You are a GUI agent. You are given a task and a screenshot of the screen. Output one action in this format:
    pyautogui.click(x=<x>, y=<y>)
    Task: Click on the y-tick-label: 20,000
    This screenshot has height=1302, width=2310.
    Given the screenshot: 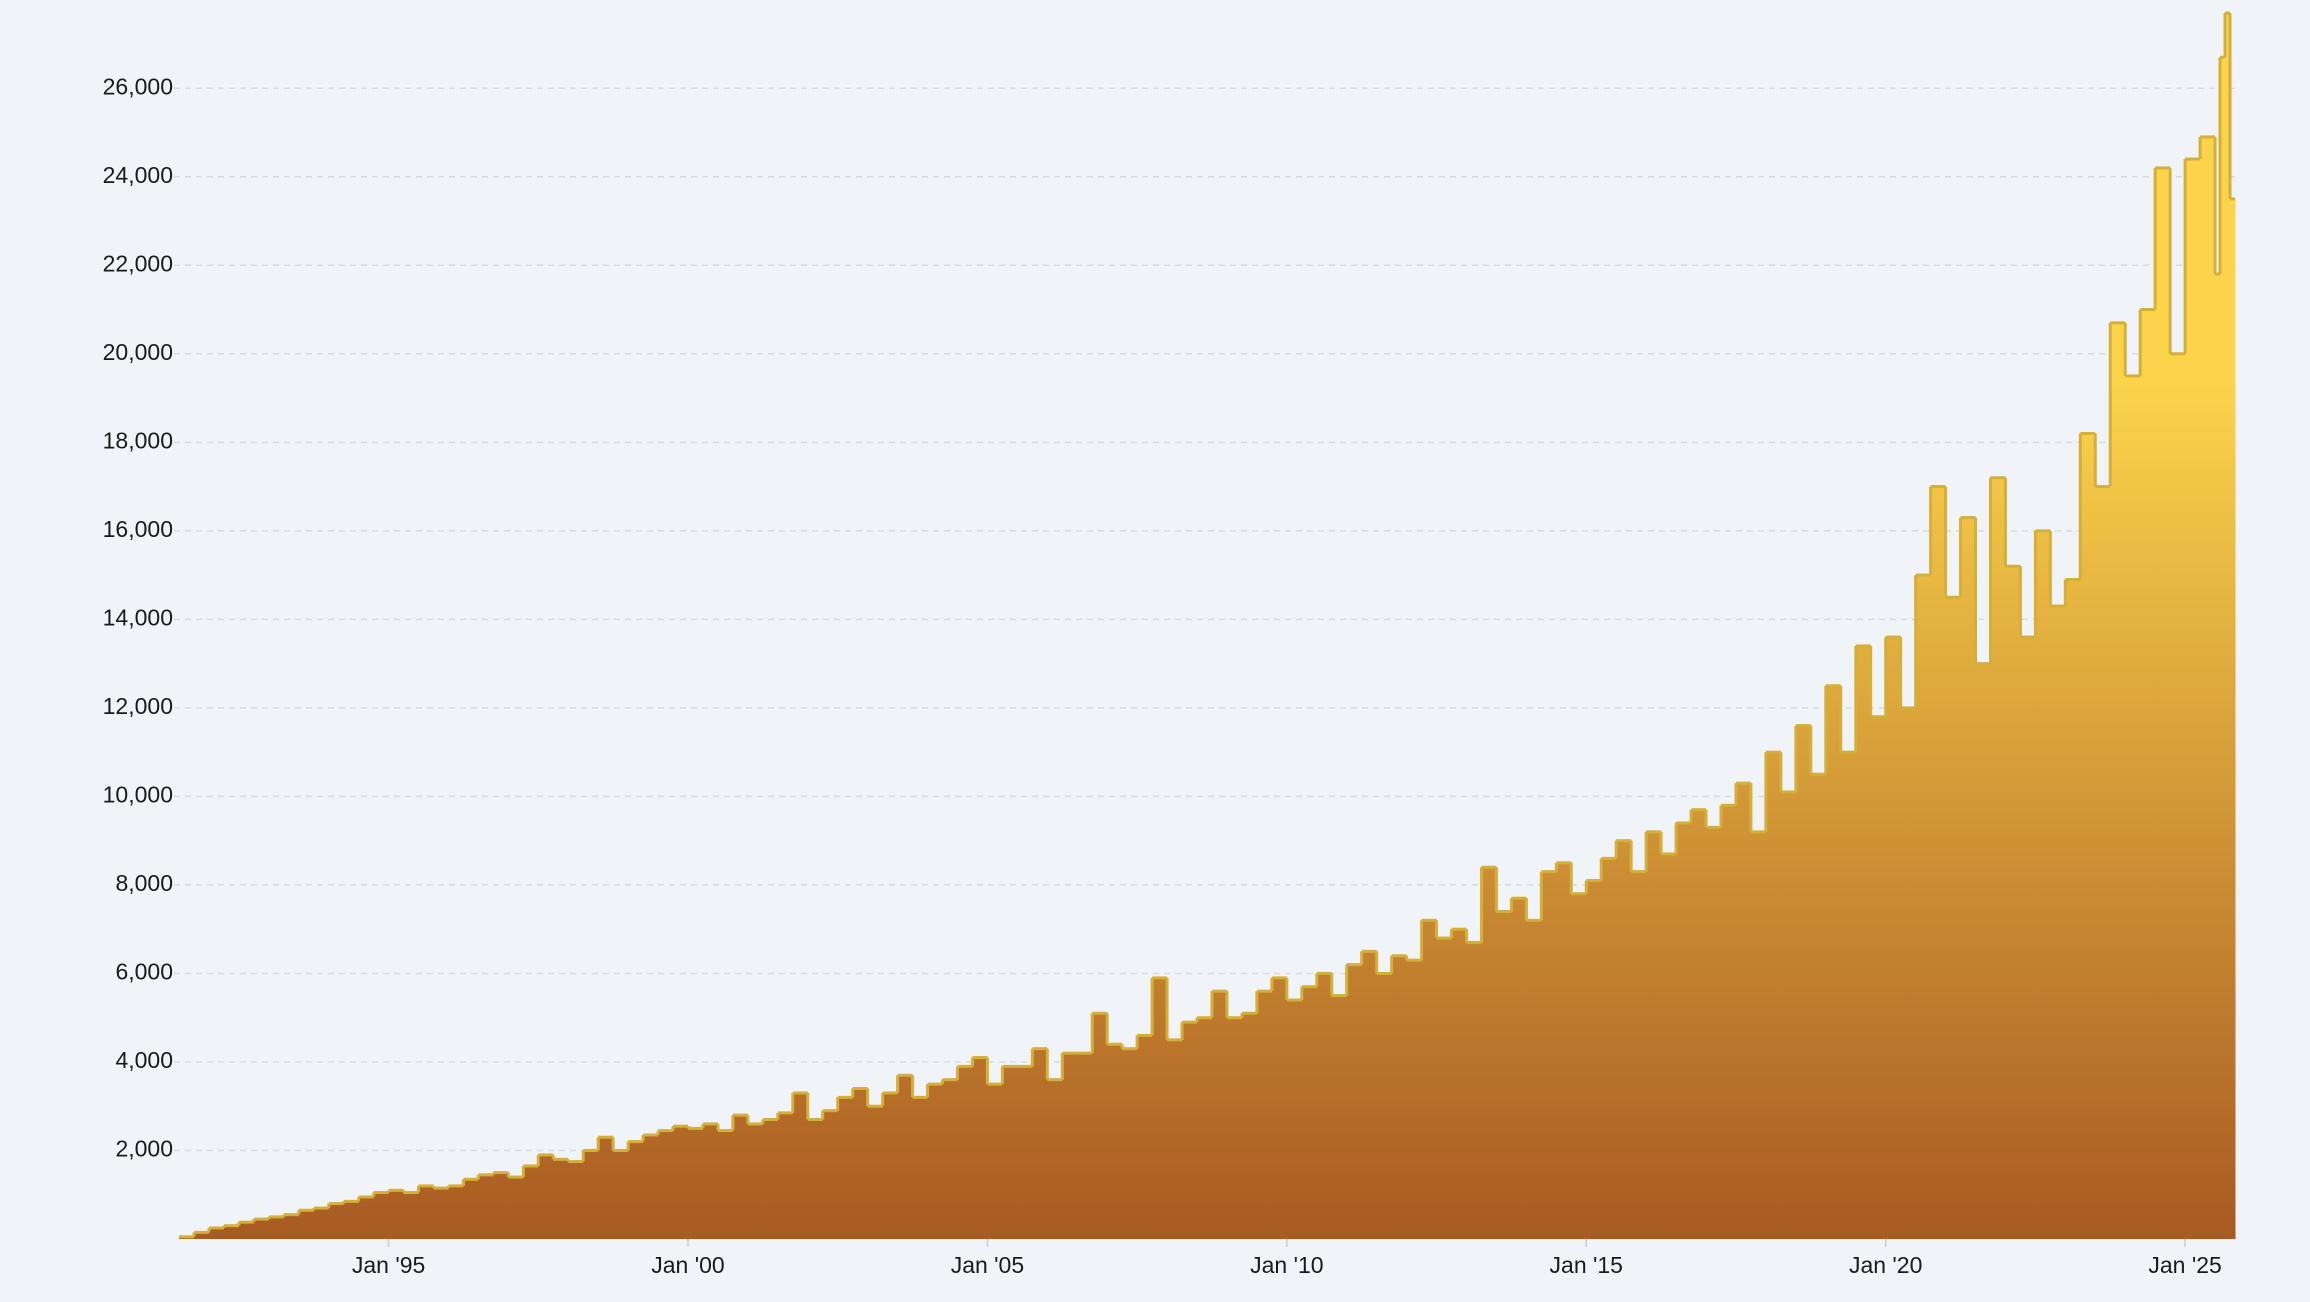 What is the action you would take?
    pyautogui.click(x=138, y=352)
    